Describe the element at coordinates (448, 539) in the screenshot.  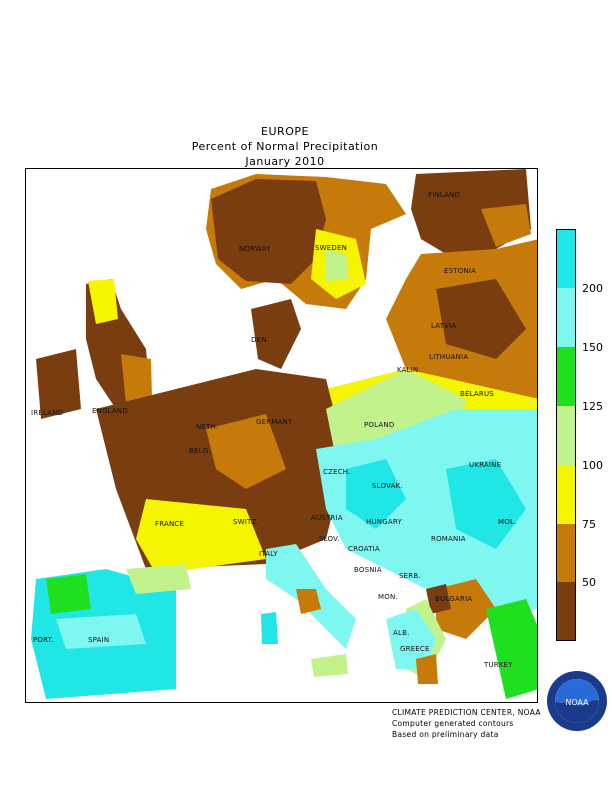
I see `country-label-romania: ROMANIA` at that location.